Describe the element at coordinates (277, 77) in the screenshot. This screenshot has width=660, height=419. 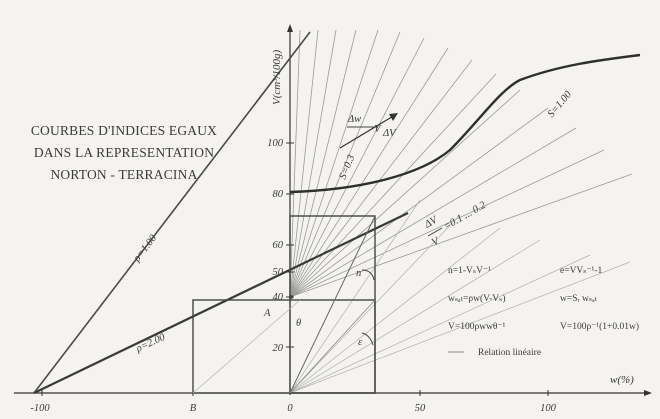
I see `y-axis-label: V(cm³/100g)` at that location.